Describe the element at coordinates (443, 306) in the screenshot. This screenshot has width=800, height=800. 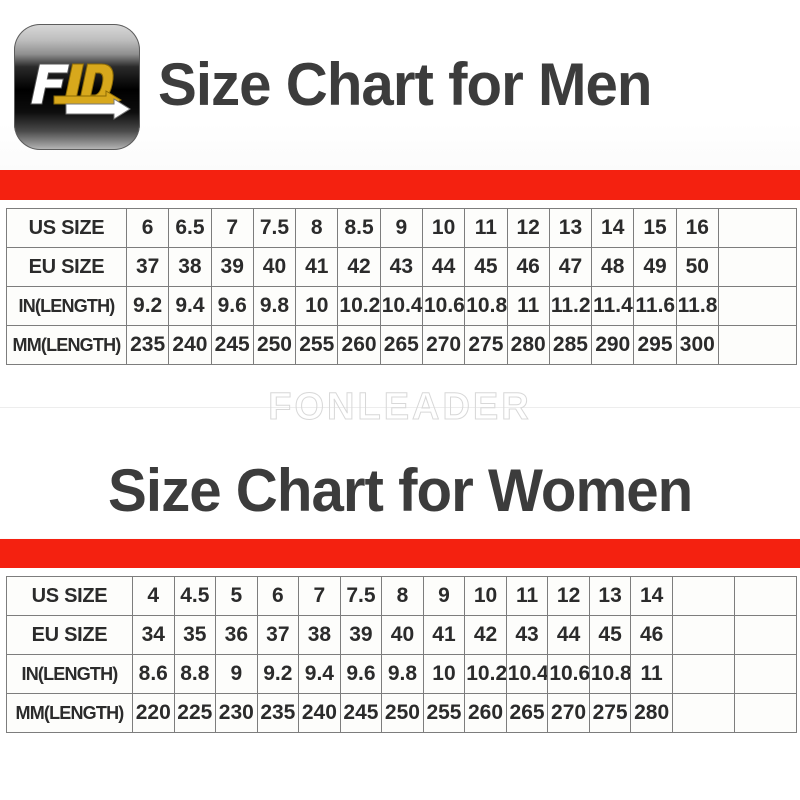
I see `table-cell: 10.6` at that location.